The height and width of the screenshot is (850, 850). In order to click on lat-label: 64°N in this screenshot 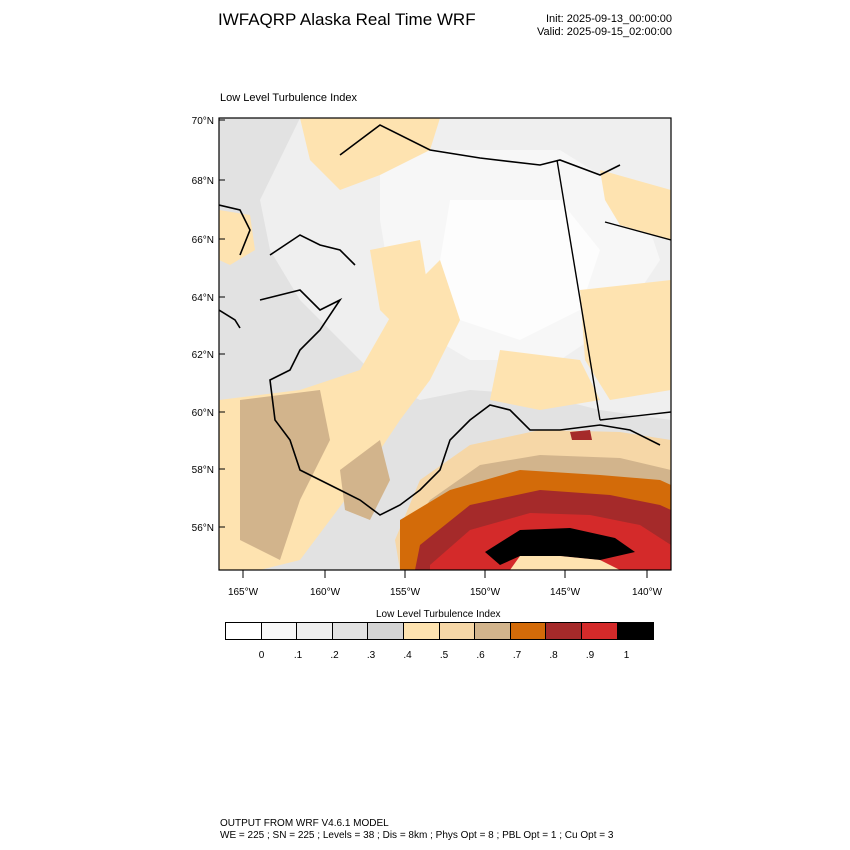, I will do `click(203, 298)`.